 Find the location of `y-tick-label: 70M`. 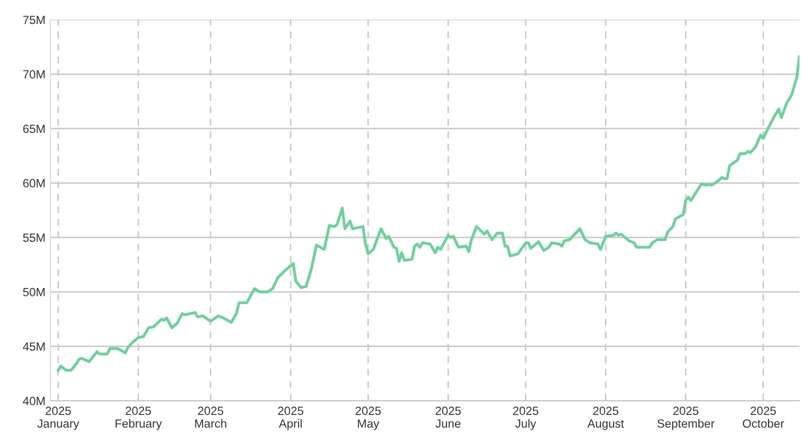

y-tick-label: 70M is located at coordinates (34, 74).